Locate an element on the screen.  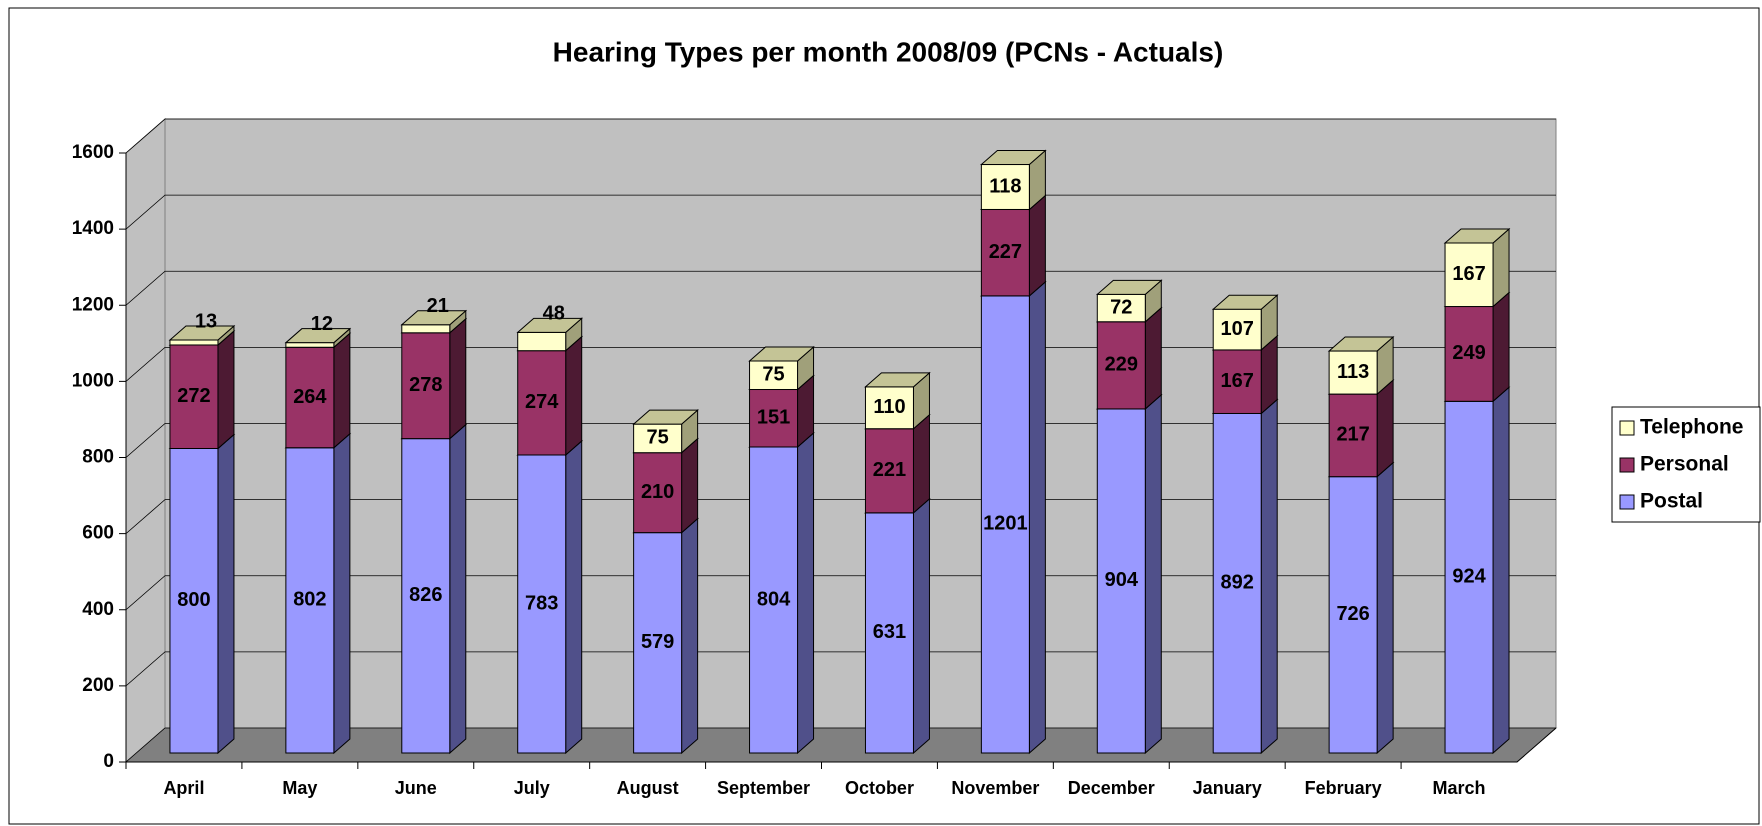
data-label: 892 is located at coordinates (1237, 583).